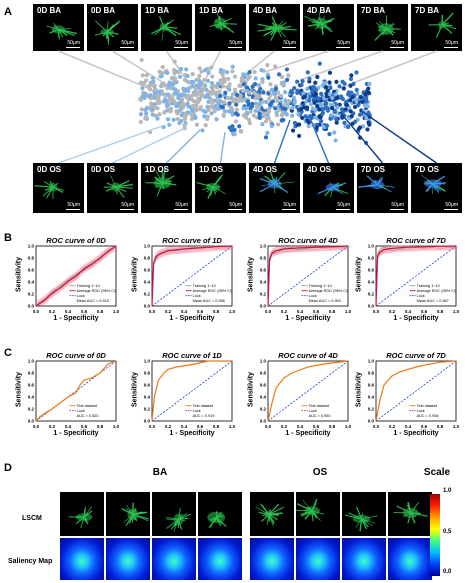 This screenshot has width=474, height=583. Describe the element at coordinates (84, 426) in the screenshot. I see `x-tick-label: 0.6` at that location.